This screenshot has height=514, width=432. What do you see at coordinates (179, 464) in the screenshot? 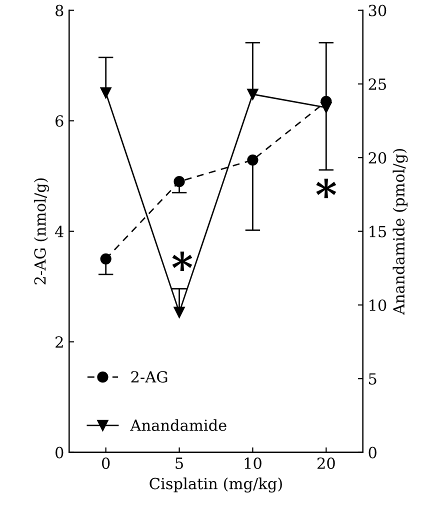
I see `x-tick-label: 5` at bounding box center [179, 464].